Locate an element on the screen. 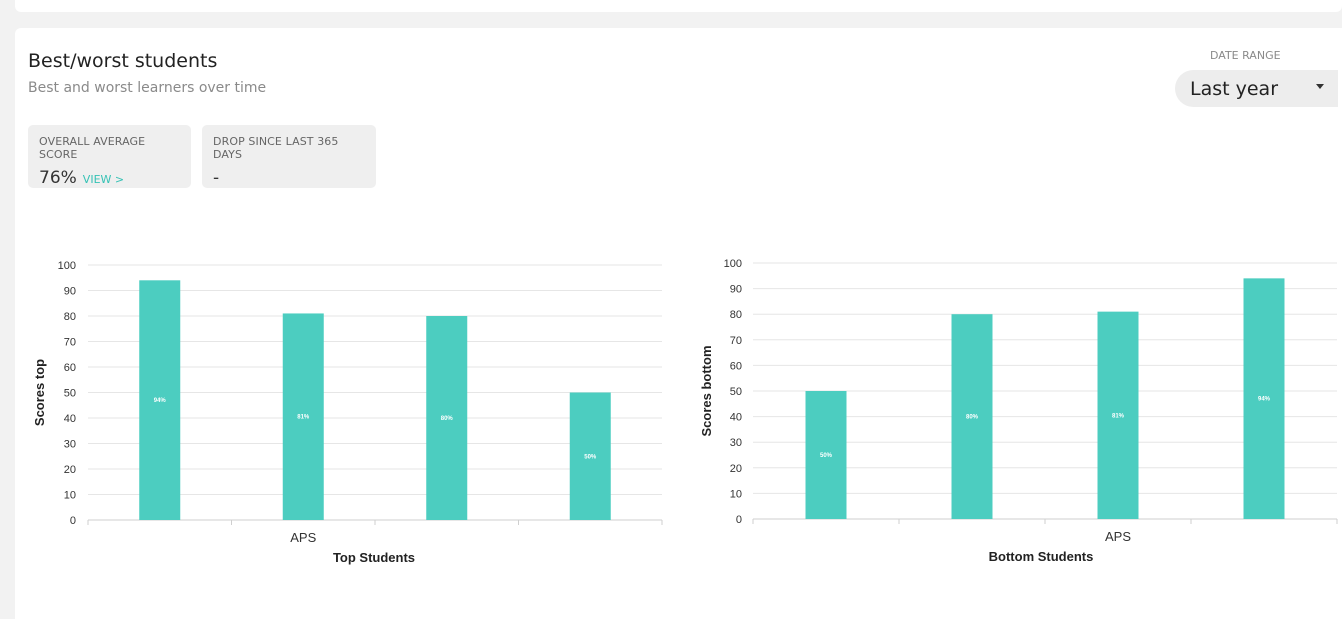 The width and height of the screenshot is (1342, 619). card-title: Best/worst students is located at coordinates (123, 61).